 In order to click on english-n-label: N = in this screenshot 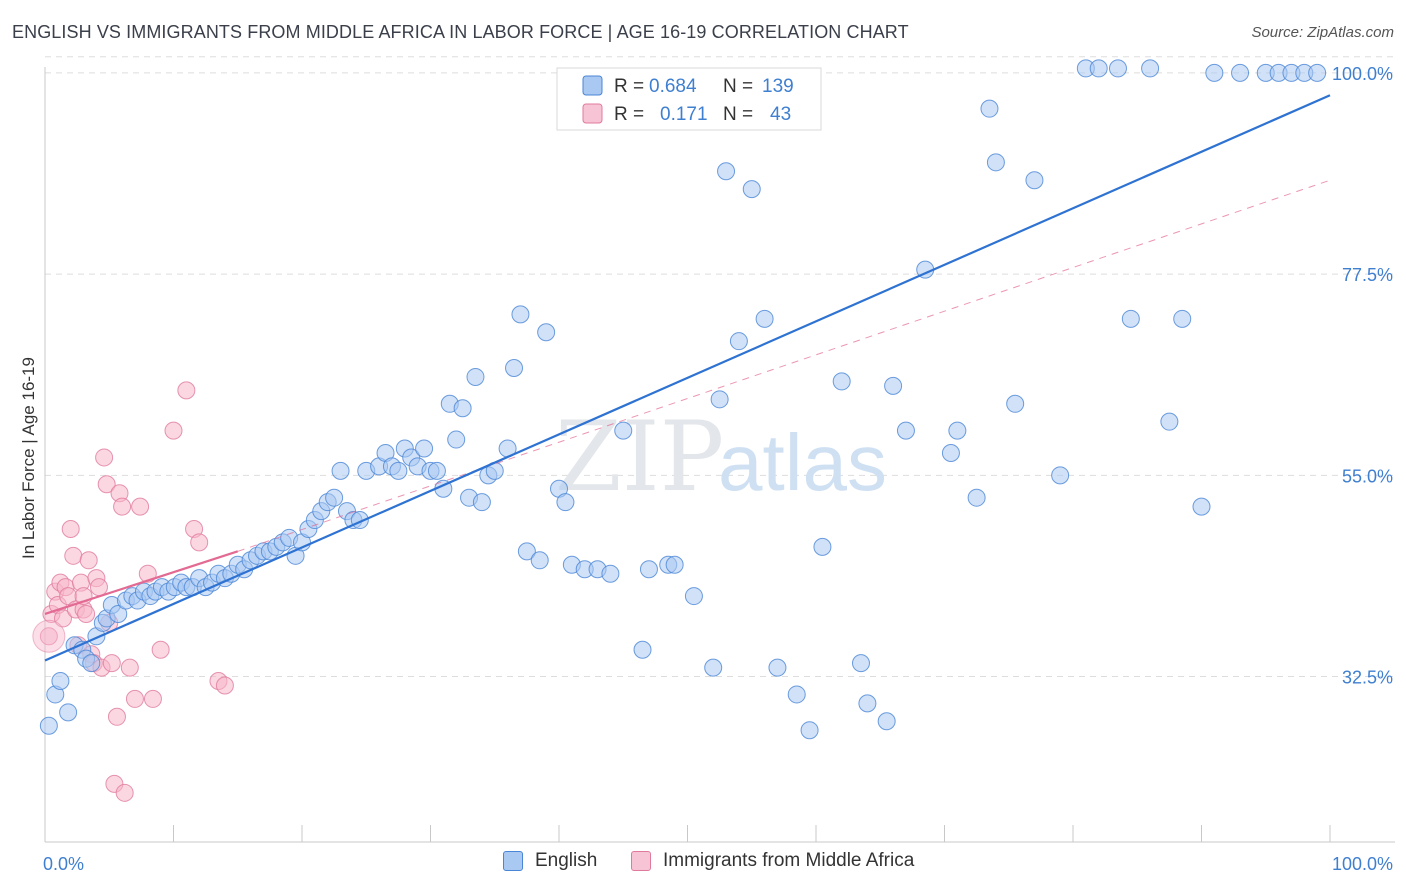, I will do `click(738, 86)`.